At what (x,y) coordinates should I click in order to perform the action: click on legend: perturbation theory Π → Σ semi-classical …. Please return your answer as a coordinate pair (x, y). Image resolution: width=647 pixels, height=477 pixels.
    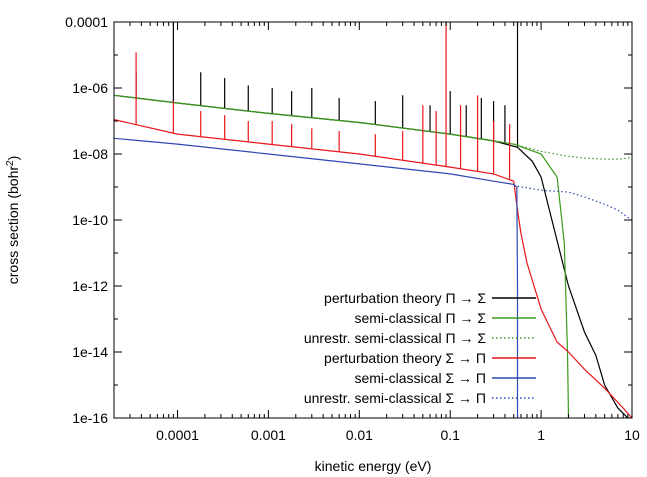
    Looking at the image, I should click on (420, 348).